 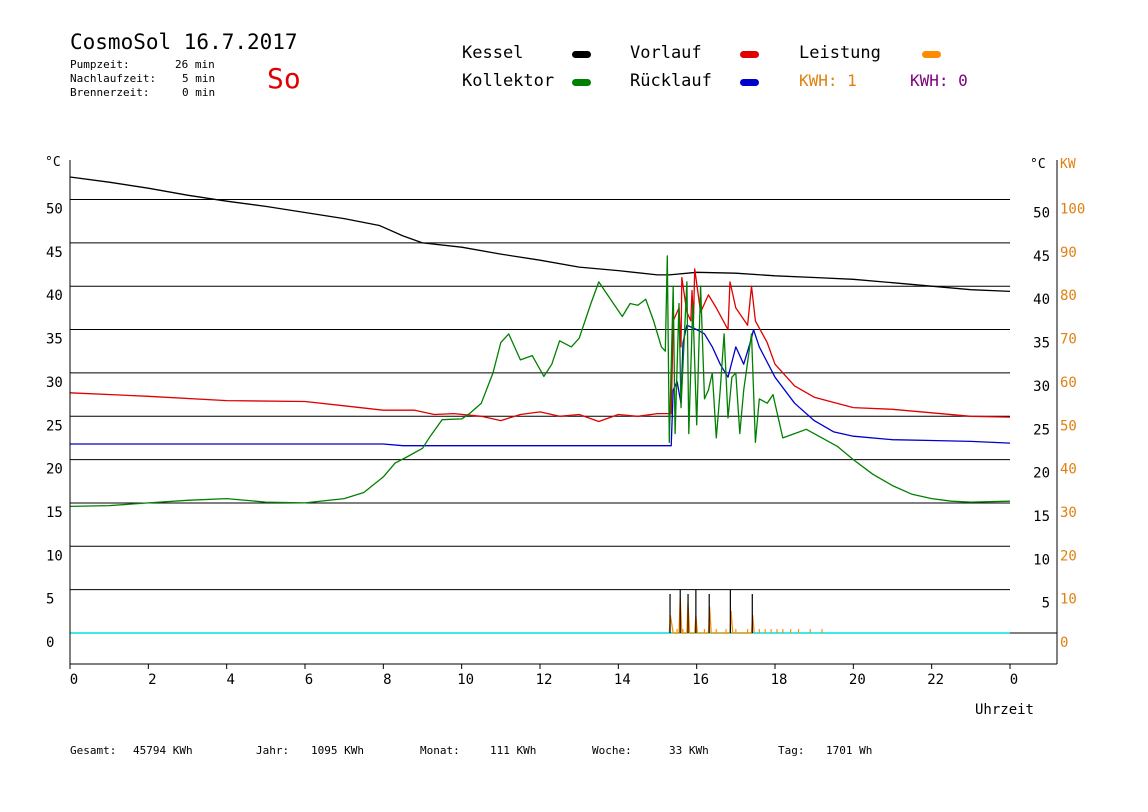 I want to click on legend-leistung-label: Leistung, so click(x=840, y=53).